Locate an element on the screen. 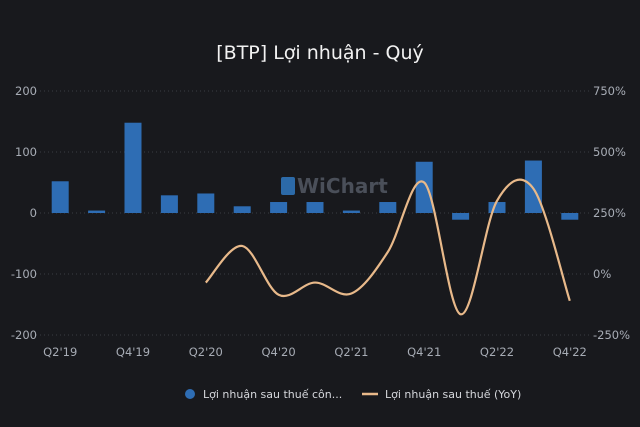  watermark-text: WiChart is located at coordinates (342, 186).